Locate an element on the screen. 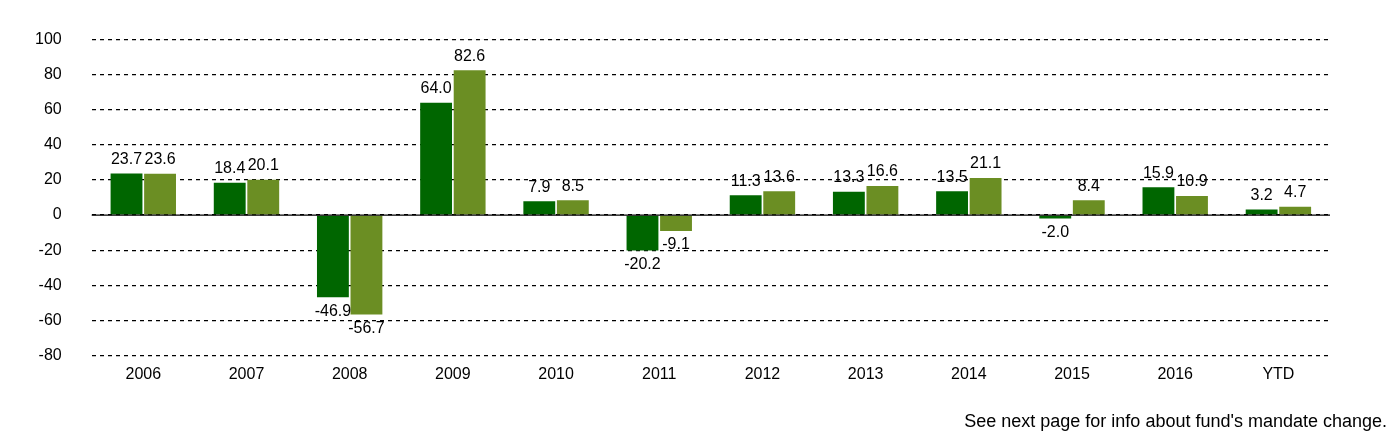  data-label: 23.7 is located at coordinates (126, 158).